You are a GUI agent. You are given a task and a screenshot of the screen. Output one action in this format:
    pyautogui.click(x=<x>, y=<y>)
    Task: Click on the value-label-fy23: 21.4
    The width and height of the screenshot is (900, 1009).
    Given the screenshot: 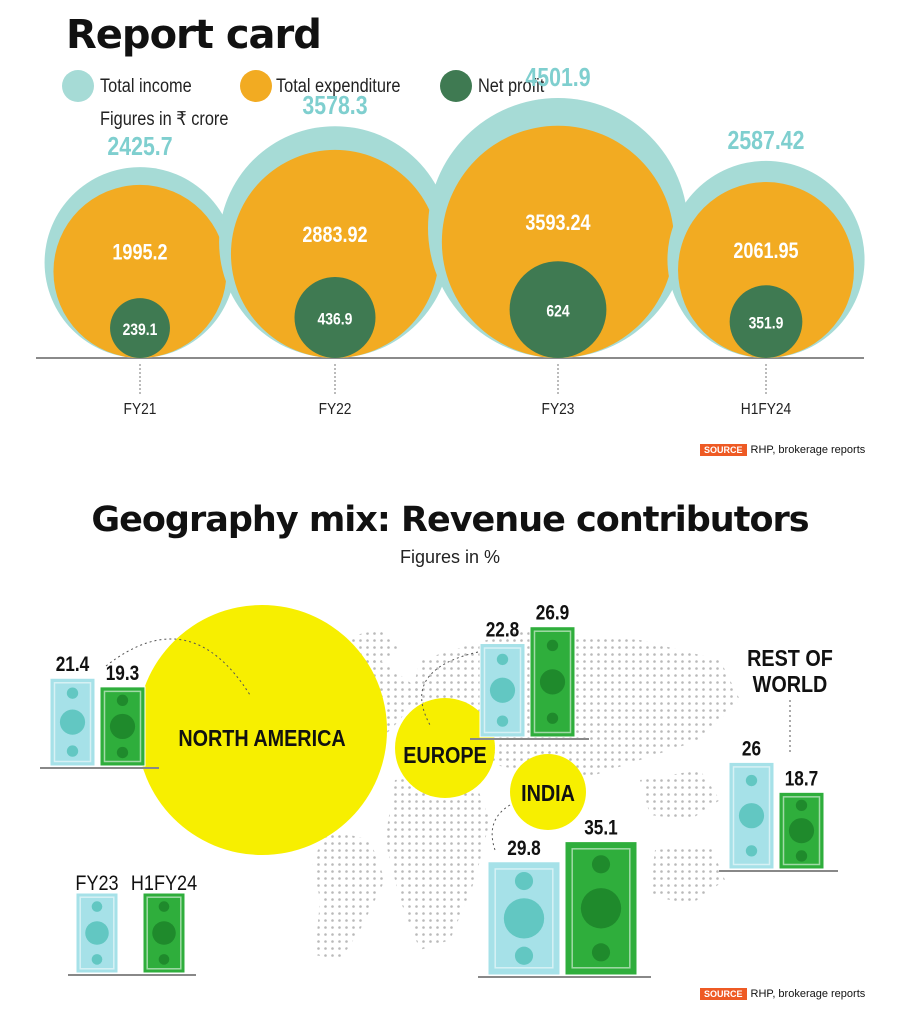 What is the action you would take?
    pyautogui.click(x=73, y=665)
    